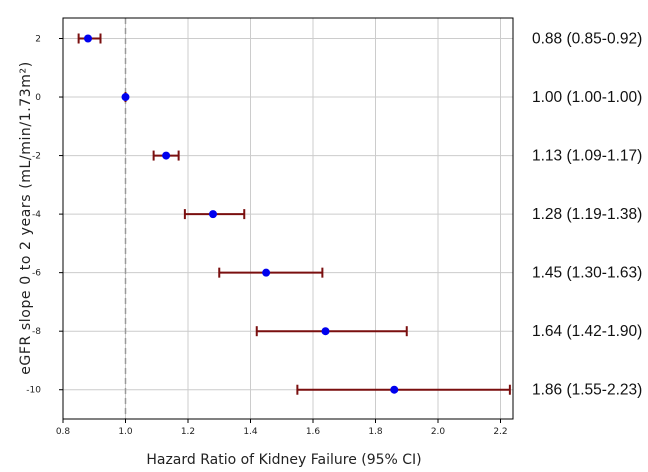  I want to click on hr-label: 1.64 (1.42-1.90), so click(587, 331).